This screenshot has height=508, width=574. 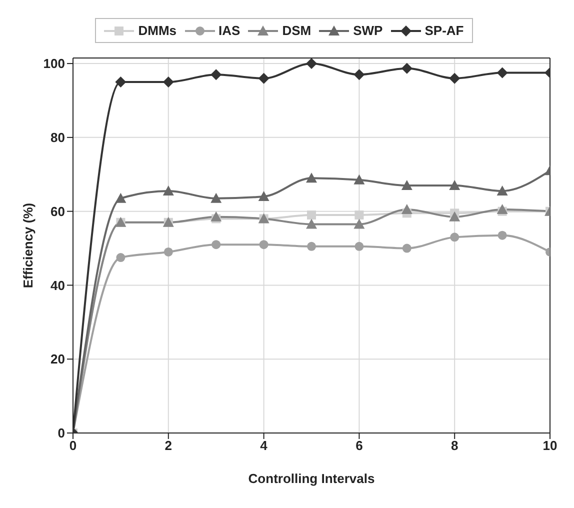 I want to click on legend-label: IAS, so click(x=229, y=30).